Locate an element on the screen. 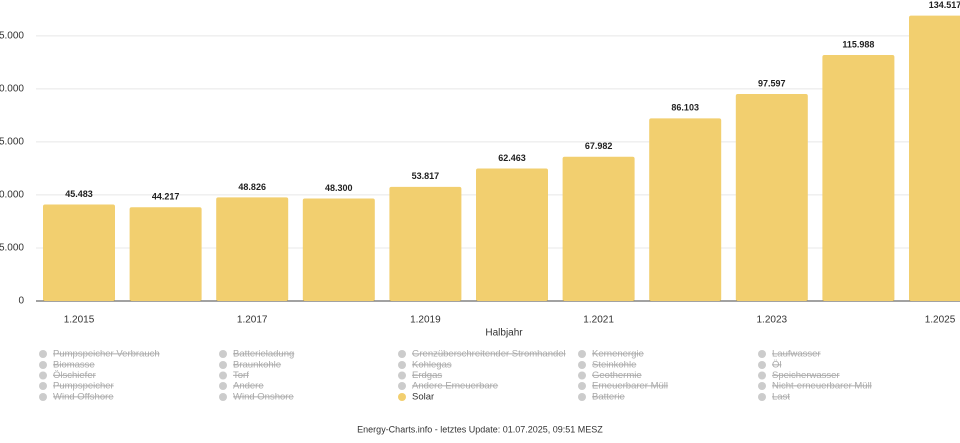 The height and width of the screenshot is (443, 960). legend-item: Batterieladung is located at coordinates (263, 354).